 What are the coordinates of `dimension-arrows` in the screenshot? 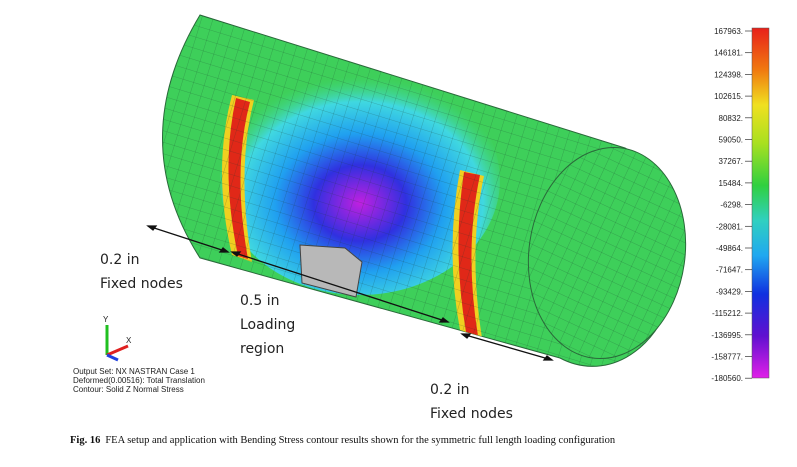 It's located at (350, 293).